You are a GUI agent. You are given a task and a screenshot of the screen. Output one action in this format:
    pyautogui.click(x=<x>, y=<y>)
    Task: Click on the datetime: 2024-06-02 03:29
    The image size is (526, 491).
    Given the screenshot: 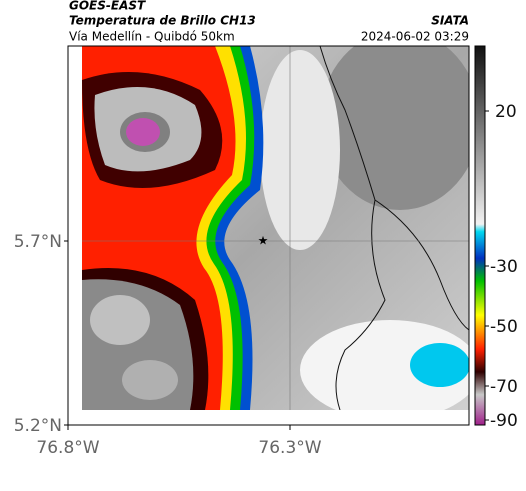 What is the action you would take?
    pyautogui.click(x=415, y=37)
    